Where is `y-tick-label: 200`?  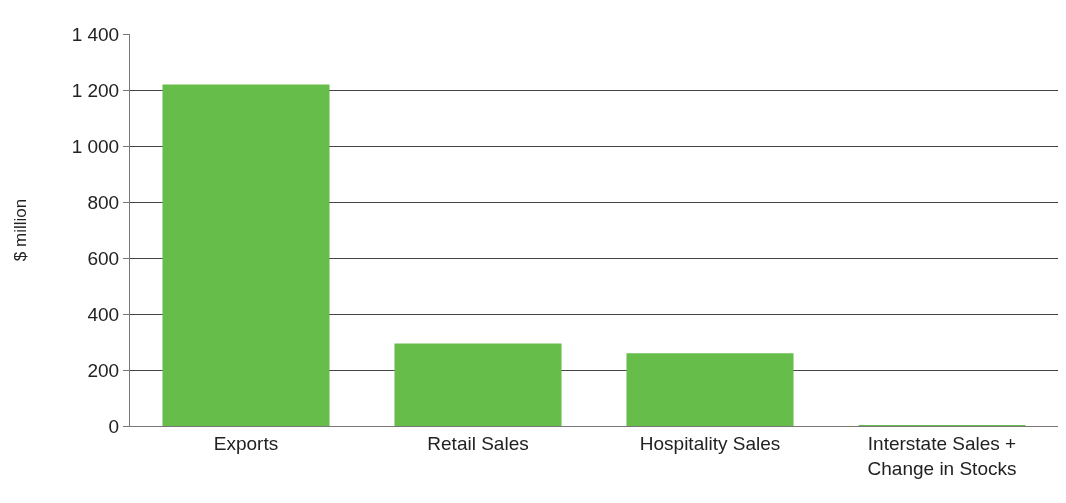
y-tick-label: 200 is located at coordinates (103, 370).